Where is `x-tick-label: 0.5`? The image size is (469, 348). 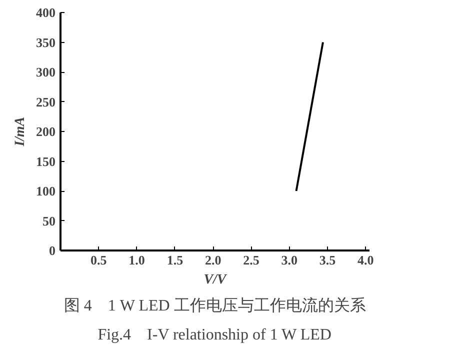 x-tick-label: 0.5 is located at coordinates (99, 260).